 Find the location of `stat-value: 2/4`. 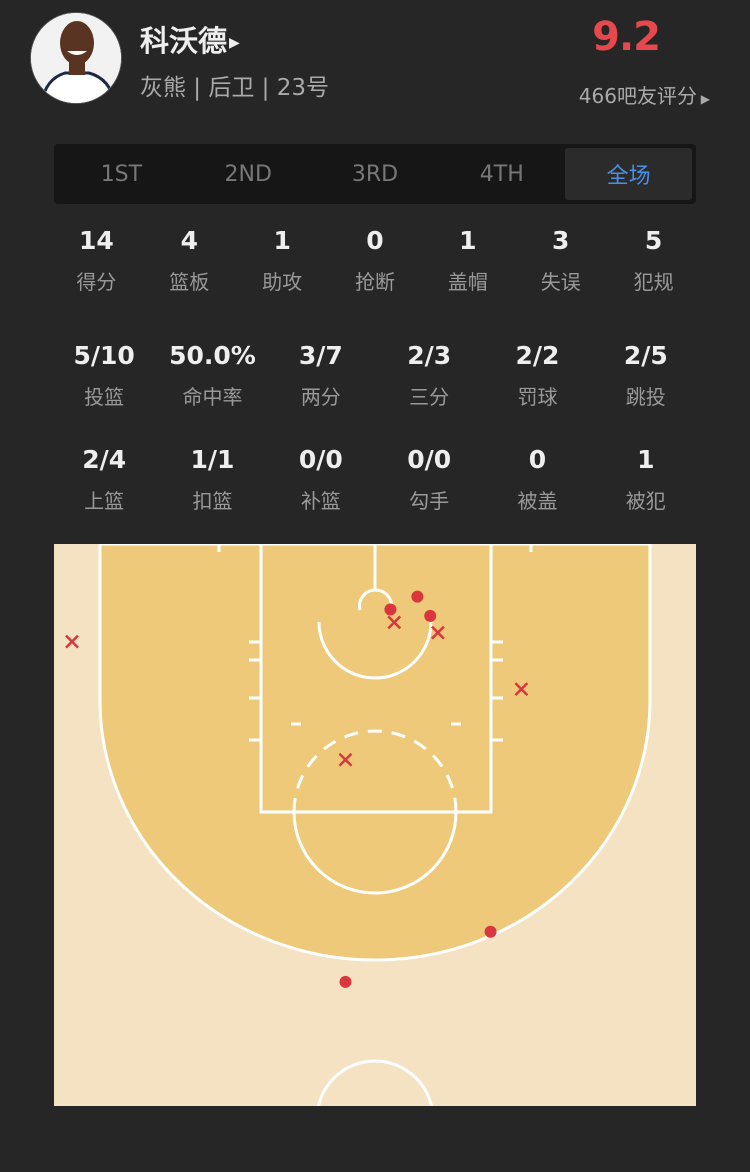

stat-value: 2/4 is located at coordinates (104, 459).